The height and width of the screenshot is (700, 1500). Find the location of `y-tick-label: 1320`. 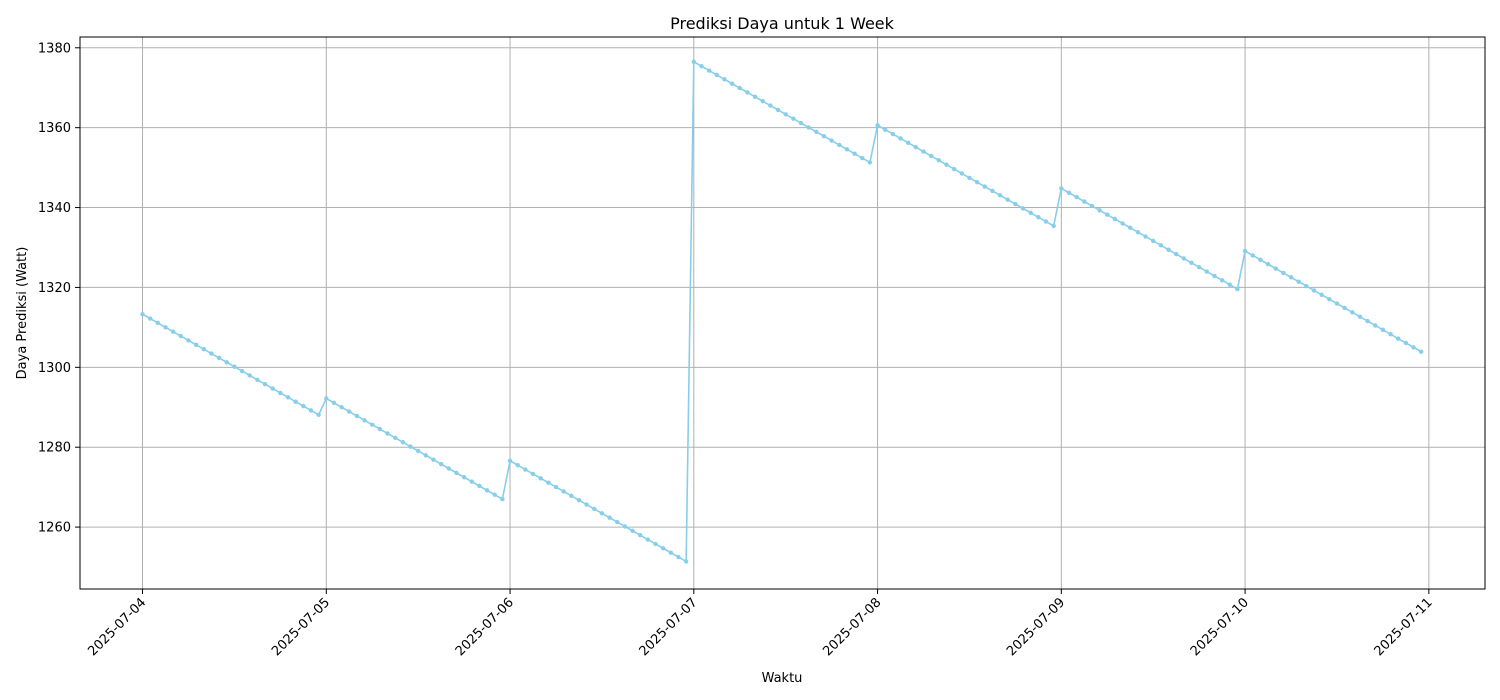

y-tick-label: 1320 is located at coordinates (54, 288).